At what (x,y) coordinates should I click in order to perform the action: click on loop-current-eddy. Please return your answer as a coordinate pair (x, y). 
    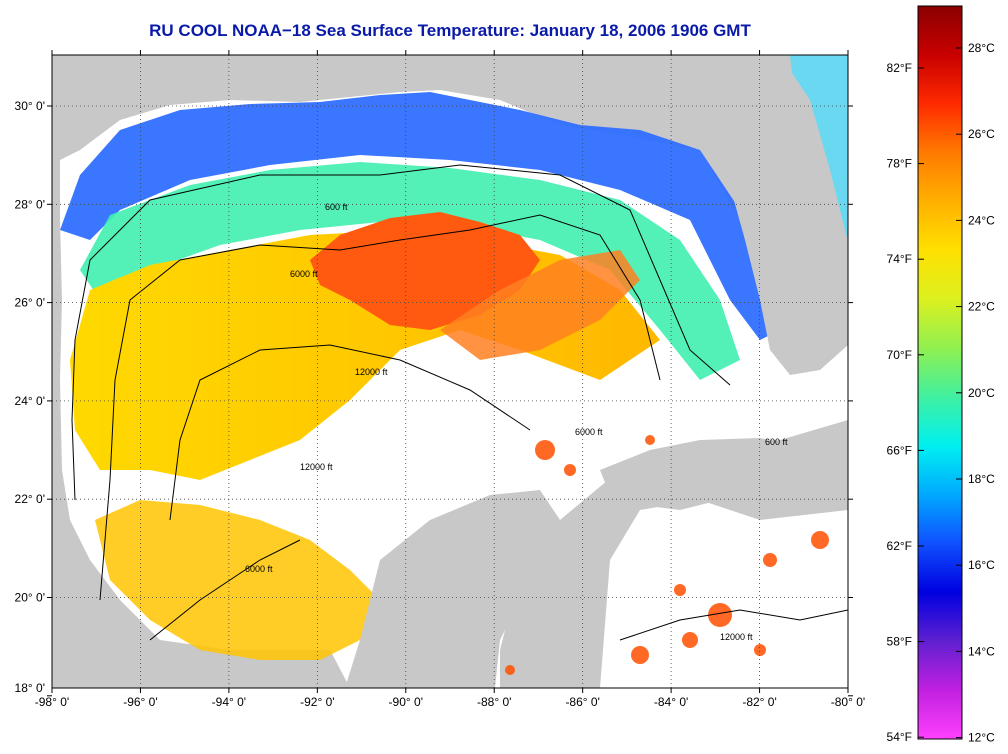
    Looking at the image, I should click on (425, 271).